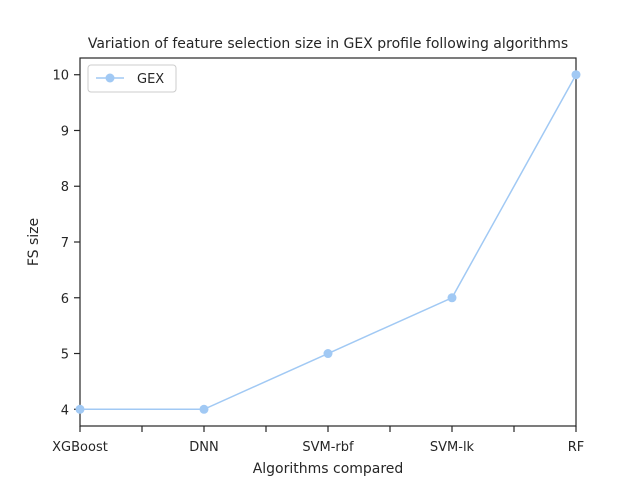 The image size is (640, 480). Describe the element at coordinates (203, 447) in the screenshot. I see `x-tick-label-dnn: DNN` at that location.